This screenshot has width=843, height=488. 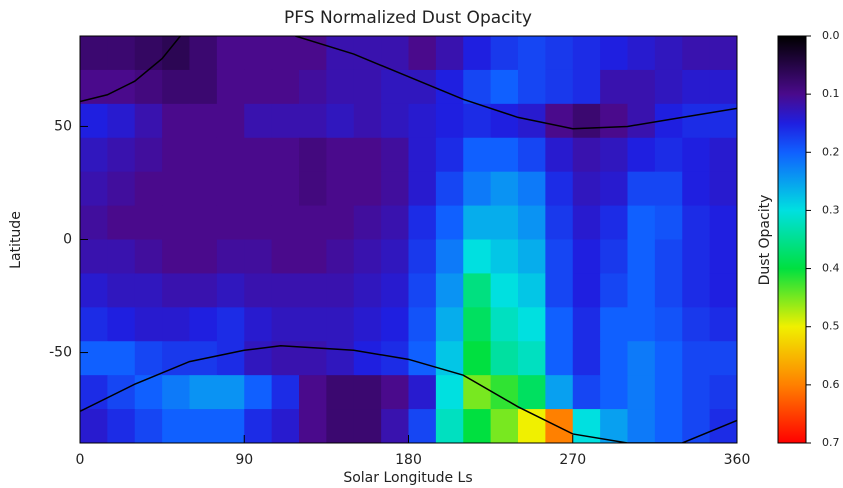 What do you see at coordinates (16, 240) in the screenshot?
I see `y-axis-label: Latitude` at bounding box center [16, 240].